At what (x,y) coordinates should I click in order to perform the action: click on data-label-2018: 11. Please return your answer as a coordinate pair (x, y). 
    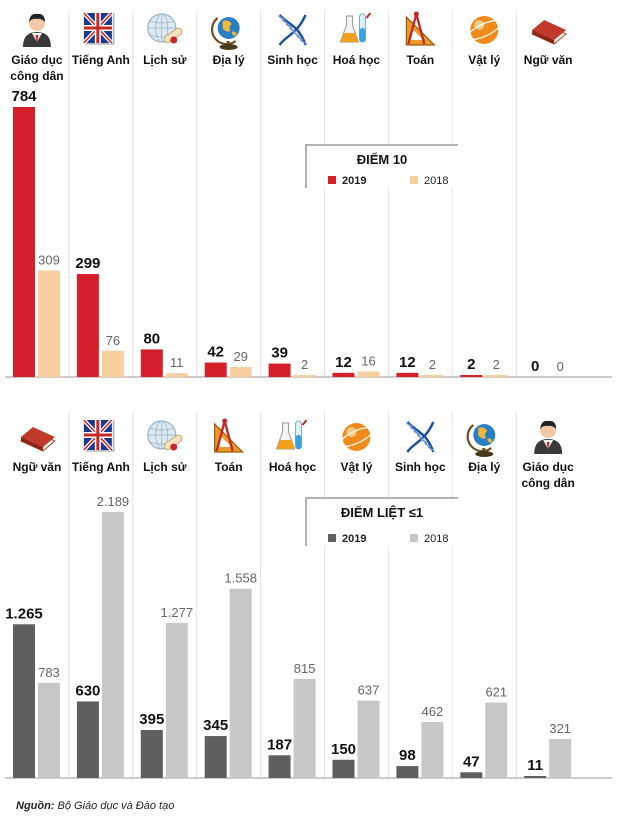
    Looking at the image, I should click on (177, 362).